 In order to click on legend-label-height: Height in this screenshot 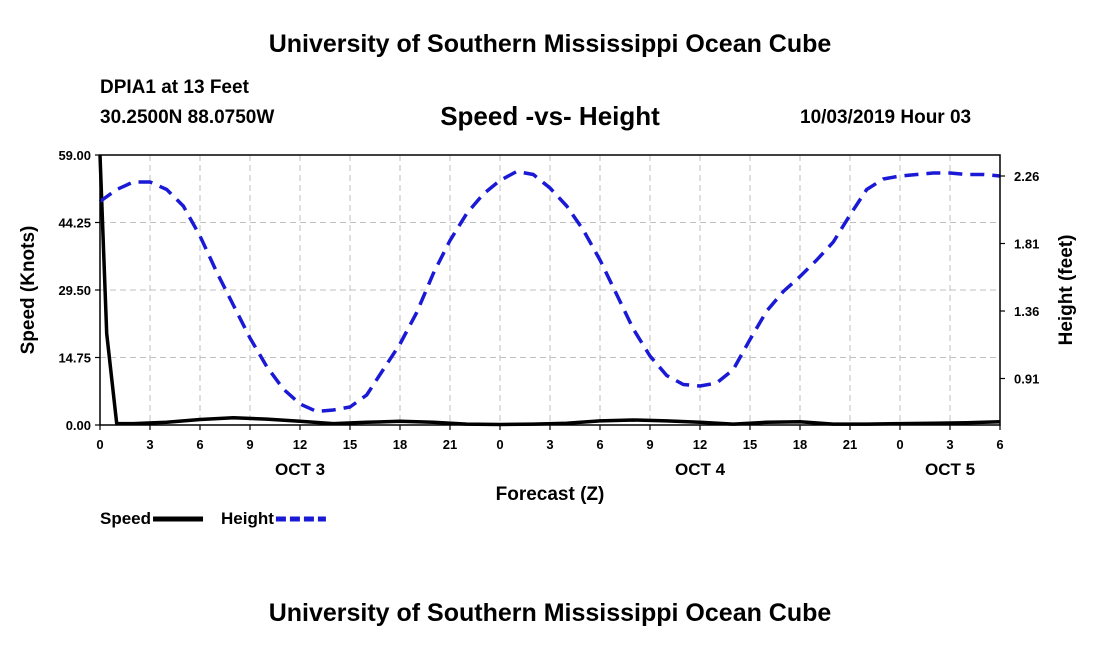, I will do `click(247, 518)`.